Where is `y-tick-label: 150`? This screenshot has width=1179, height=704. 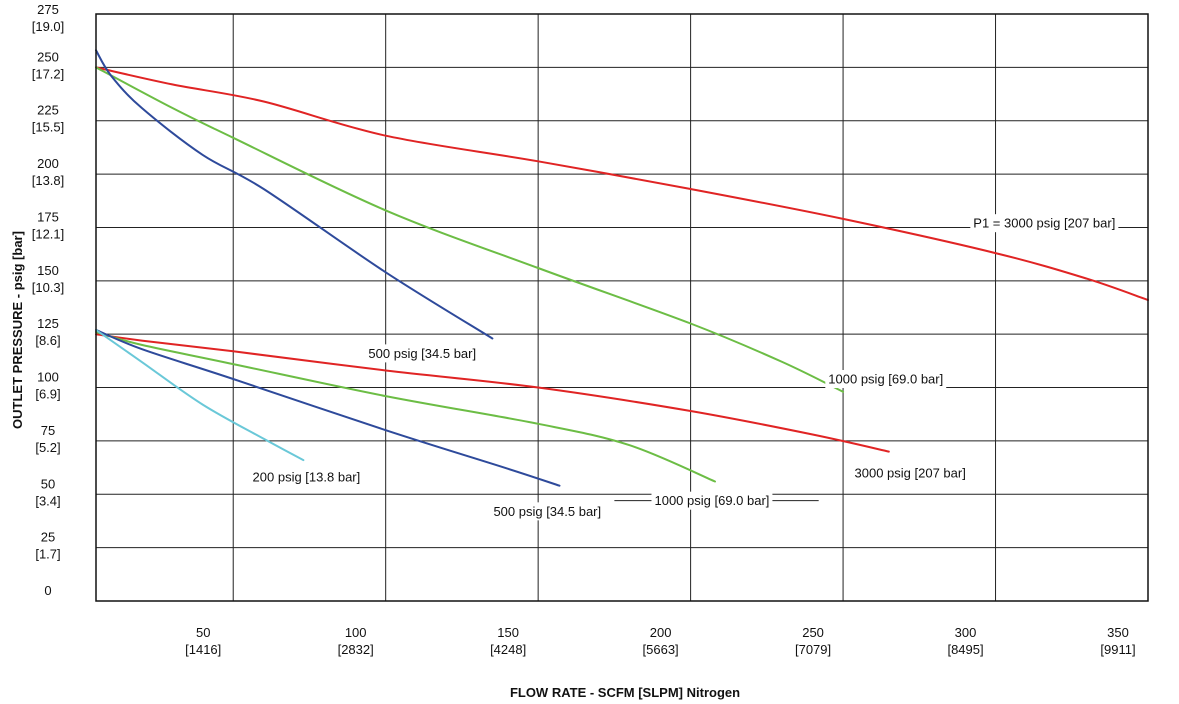
y-tick-label: 150 is located at coordinates (48, 270).